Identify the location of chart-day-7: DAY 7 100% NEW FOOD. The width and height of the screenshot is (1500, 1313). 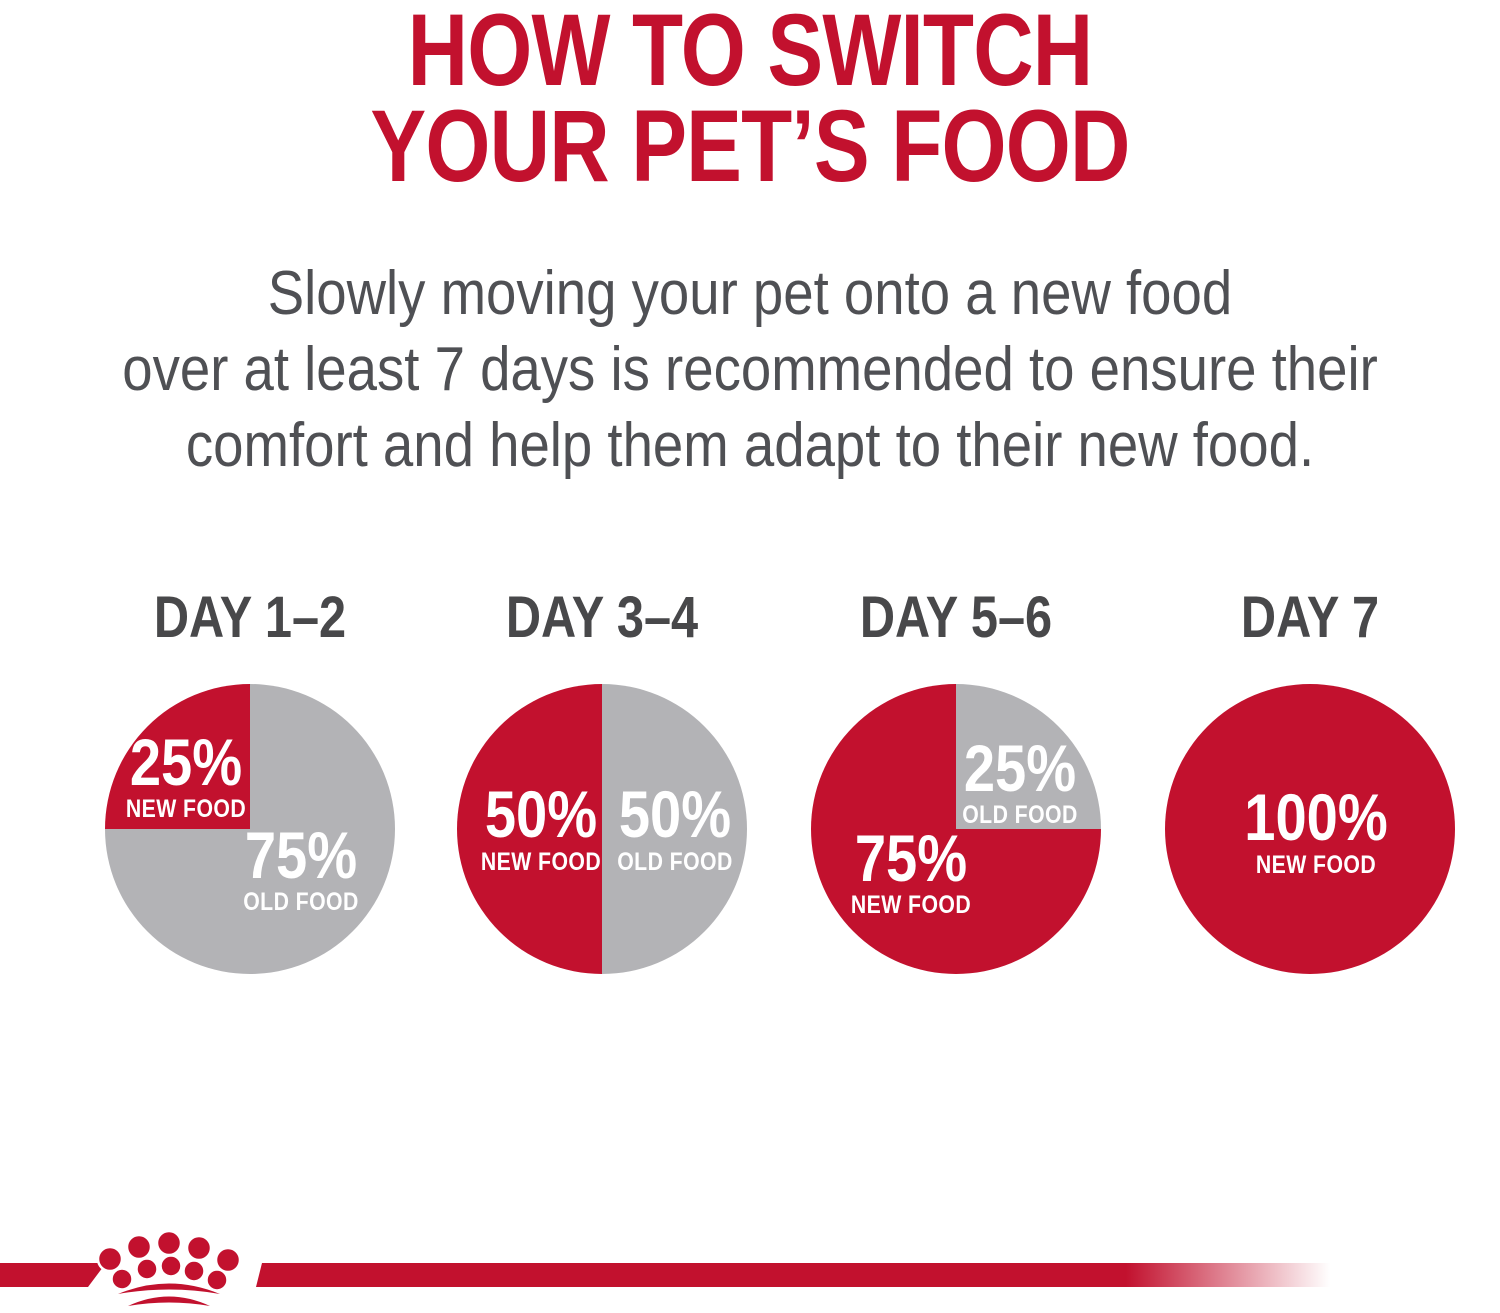
(1310, 781).